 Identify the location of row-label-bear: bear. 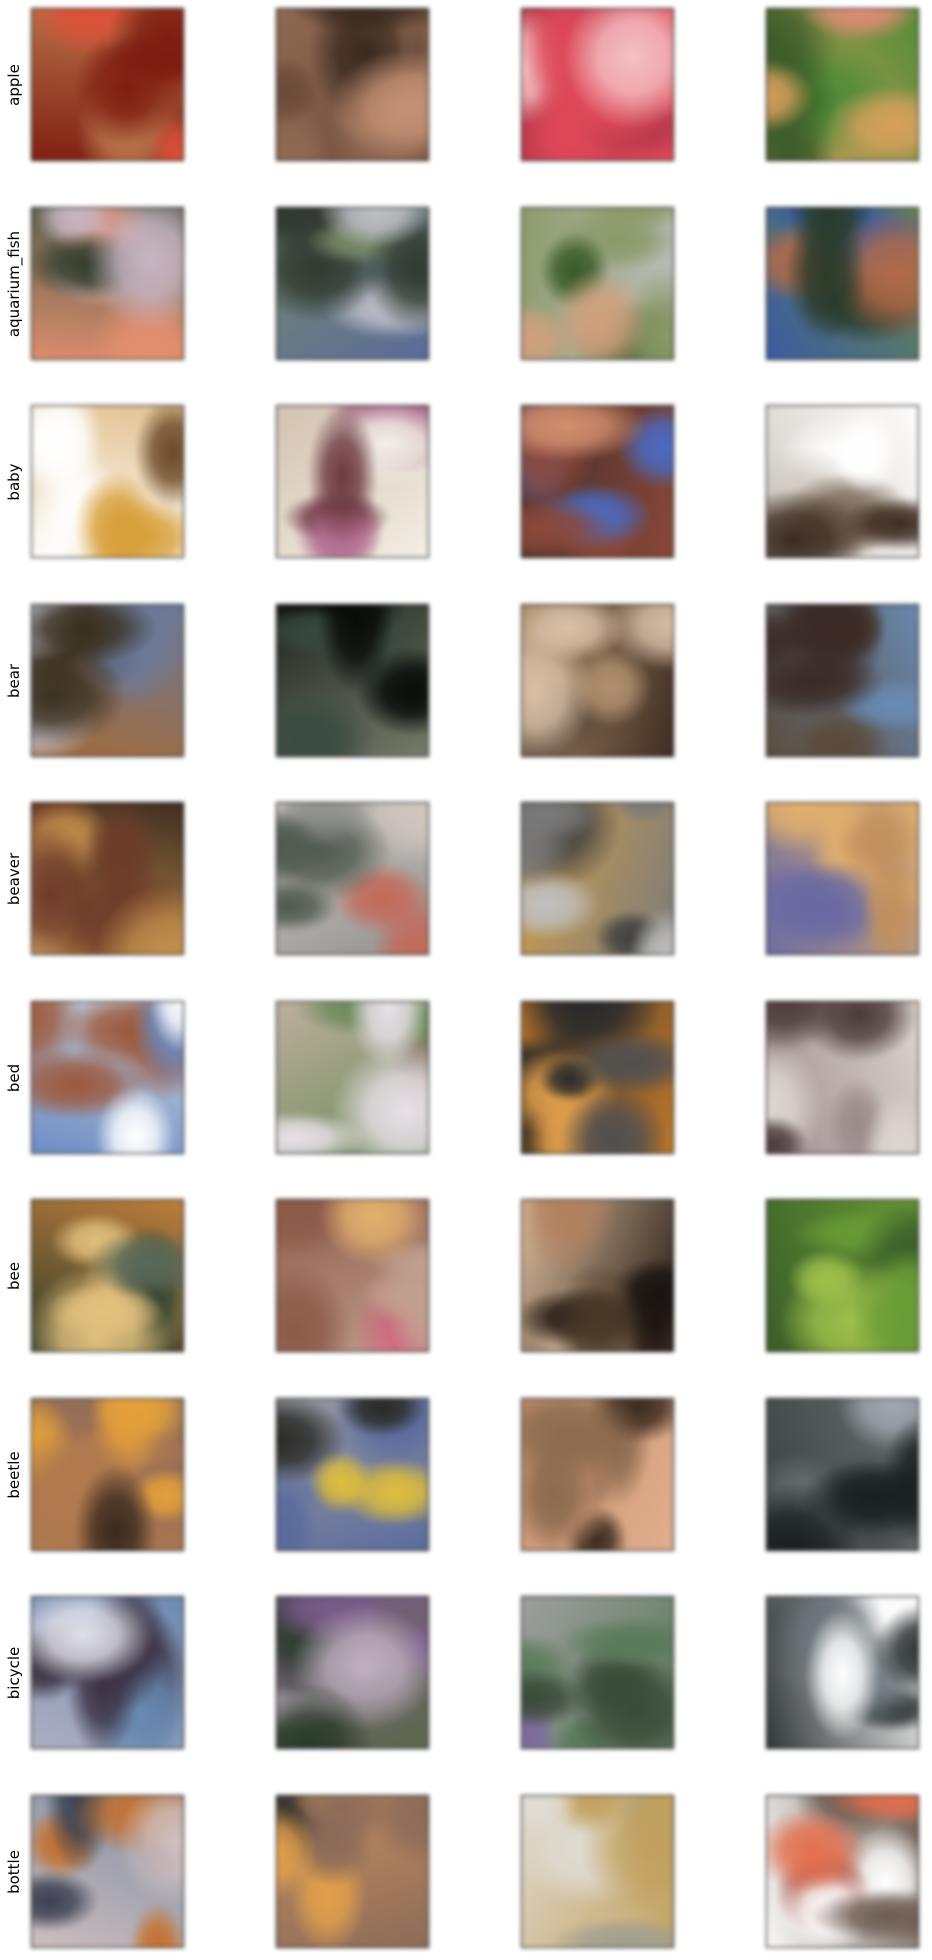
(14, 680).